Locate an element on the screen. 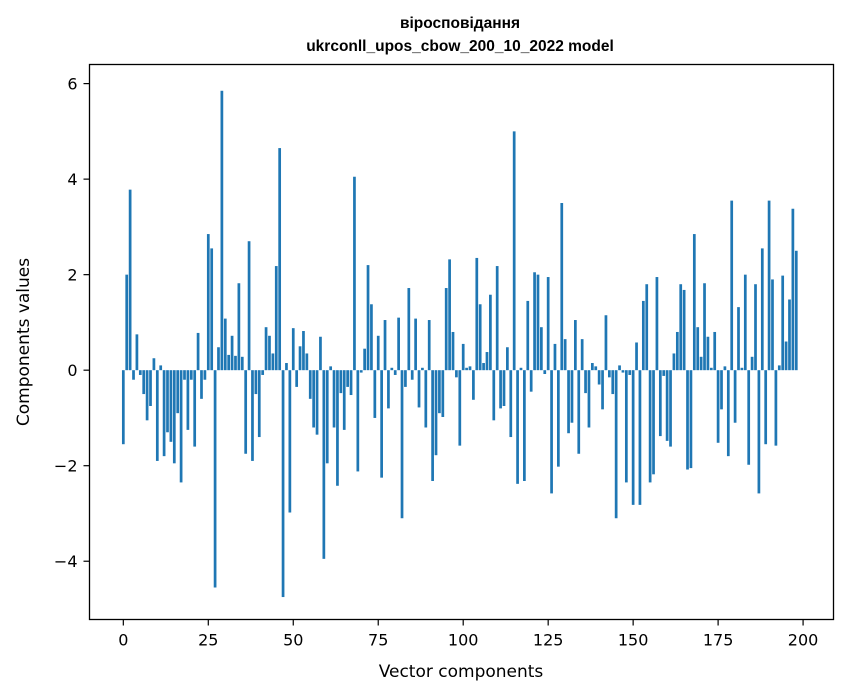  x-tick-label: 100 is located at coordinates (463, 640).